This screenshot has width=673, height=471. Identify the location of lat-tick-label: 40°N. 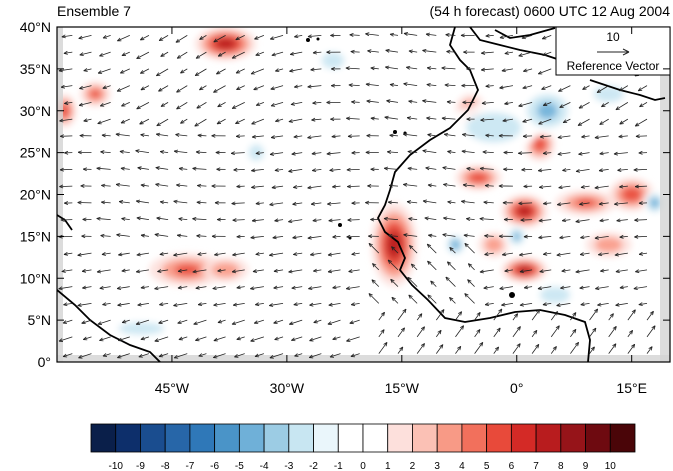
(35, 27).